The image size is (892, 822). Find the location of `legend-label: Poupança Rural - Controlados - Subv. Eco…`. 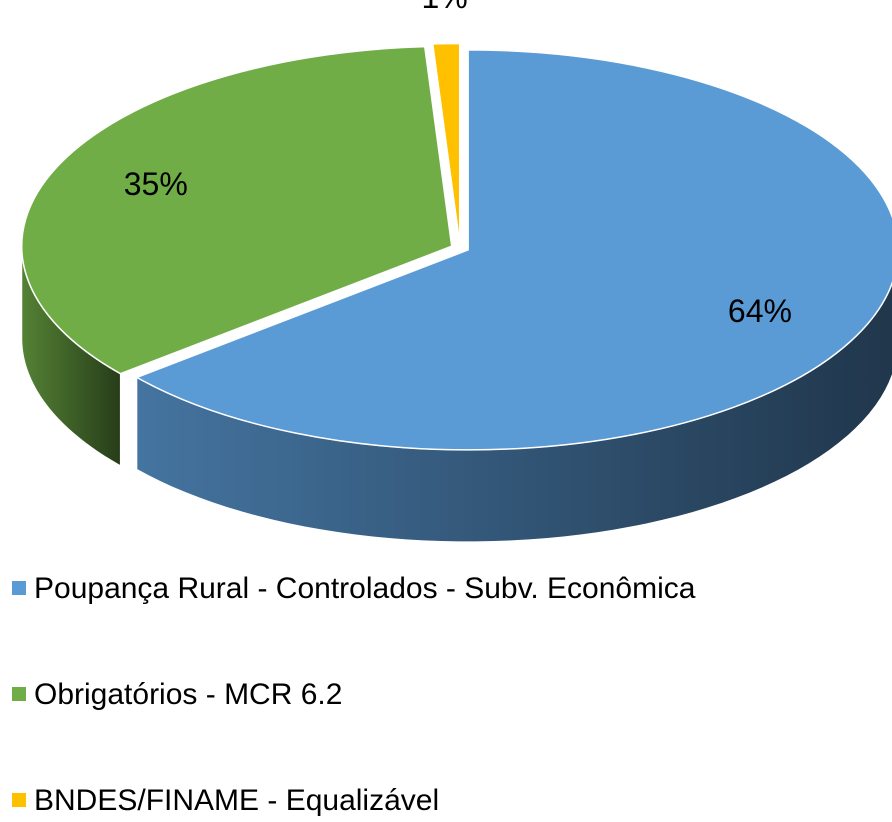

legend-label: Poupança Rural - Controlados - Subv. Eco… is located at coordinates (365, 588).